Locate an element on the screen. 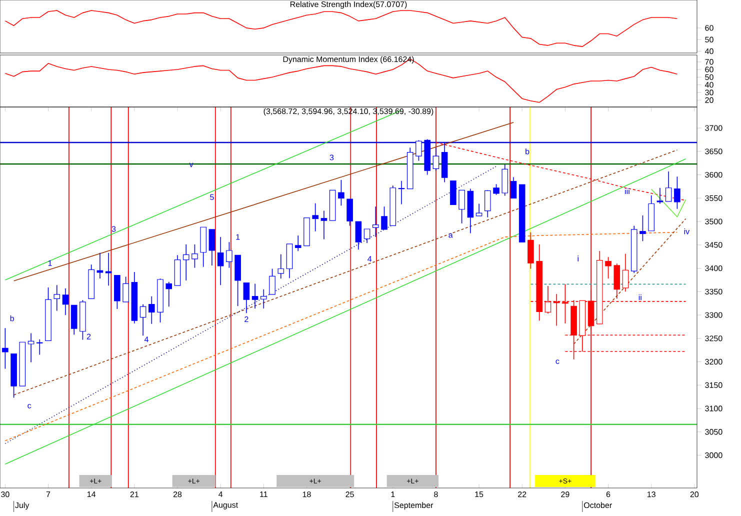 The height and width of the screenshot is (516, 741). y-tick-label: 3050 is located at coordinates (713, 432).